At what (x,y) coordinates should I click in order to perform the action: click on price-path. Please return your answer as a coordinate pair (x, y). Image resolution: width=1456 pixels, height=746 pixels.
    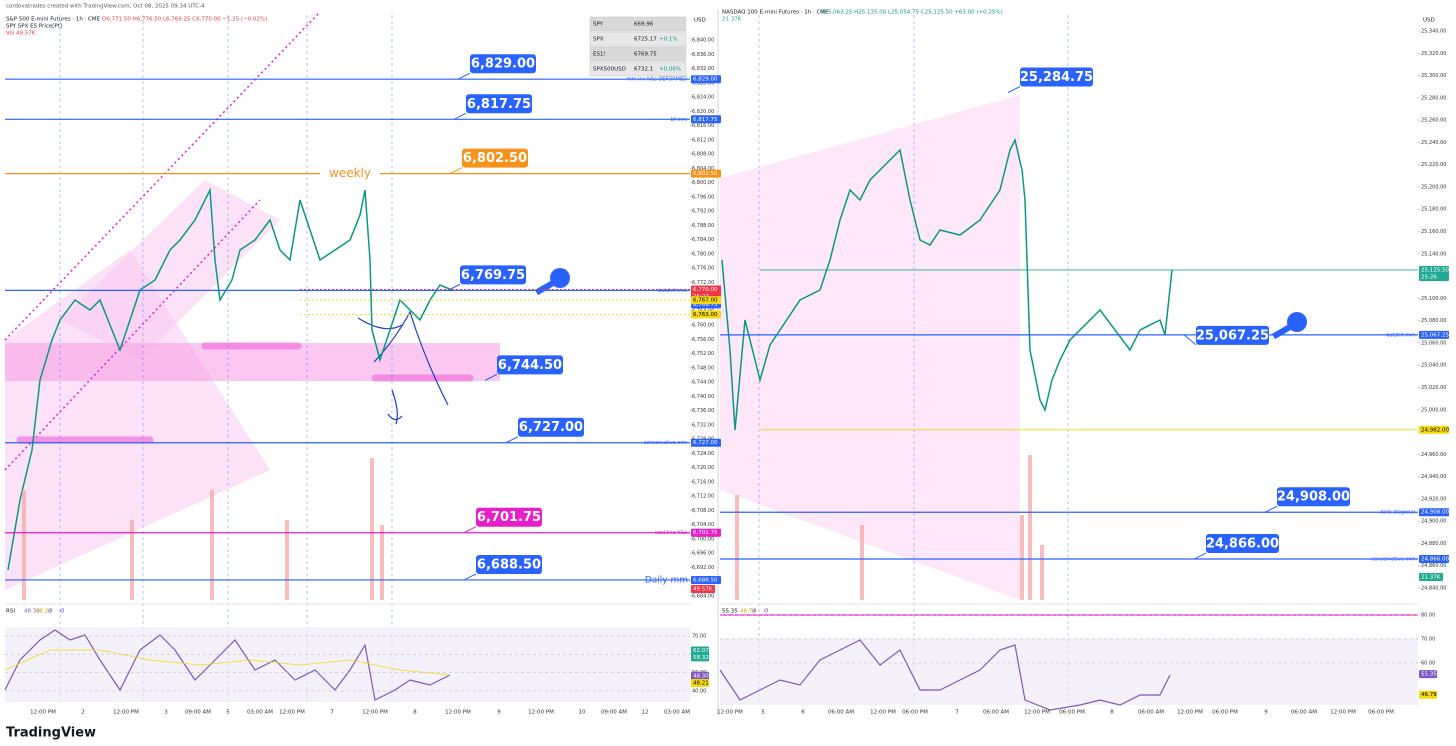
    Looking at the image, I should click on (947, 284).